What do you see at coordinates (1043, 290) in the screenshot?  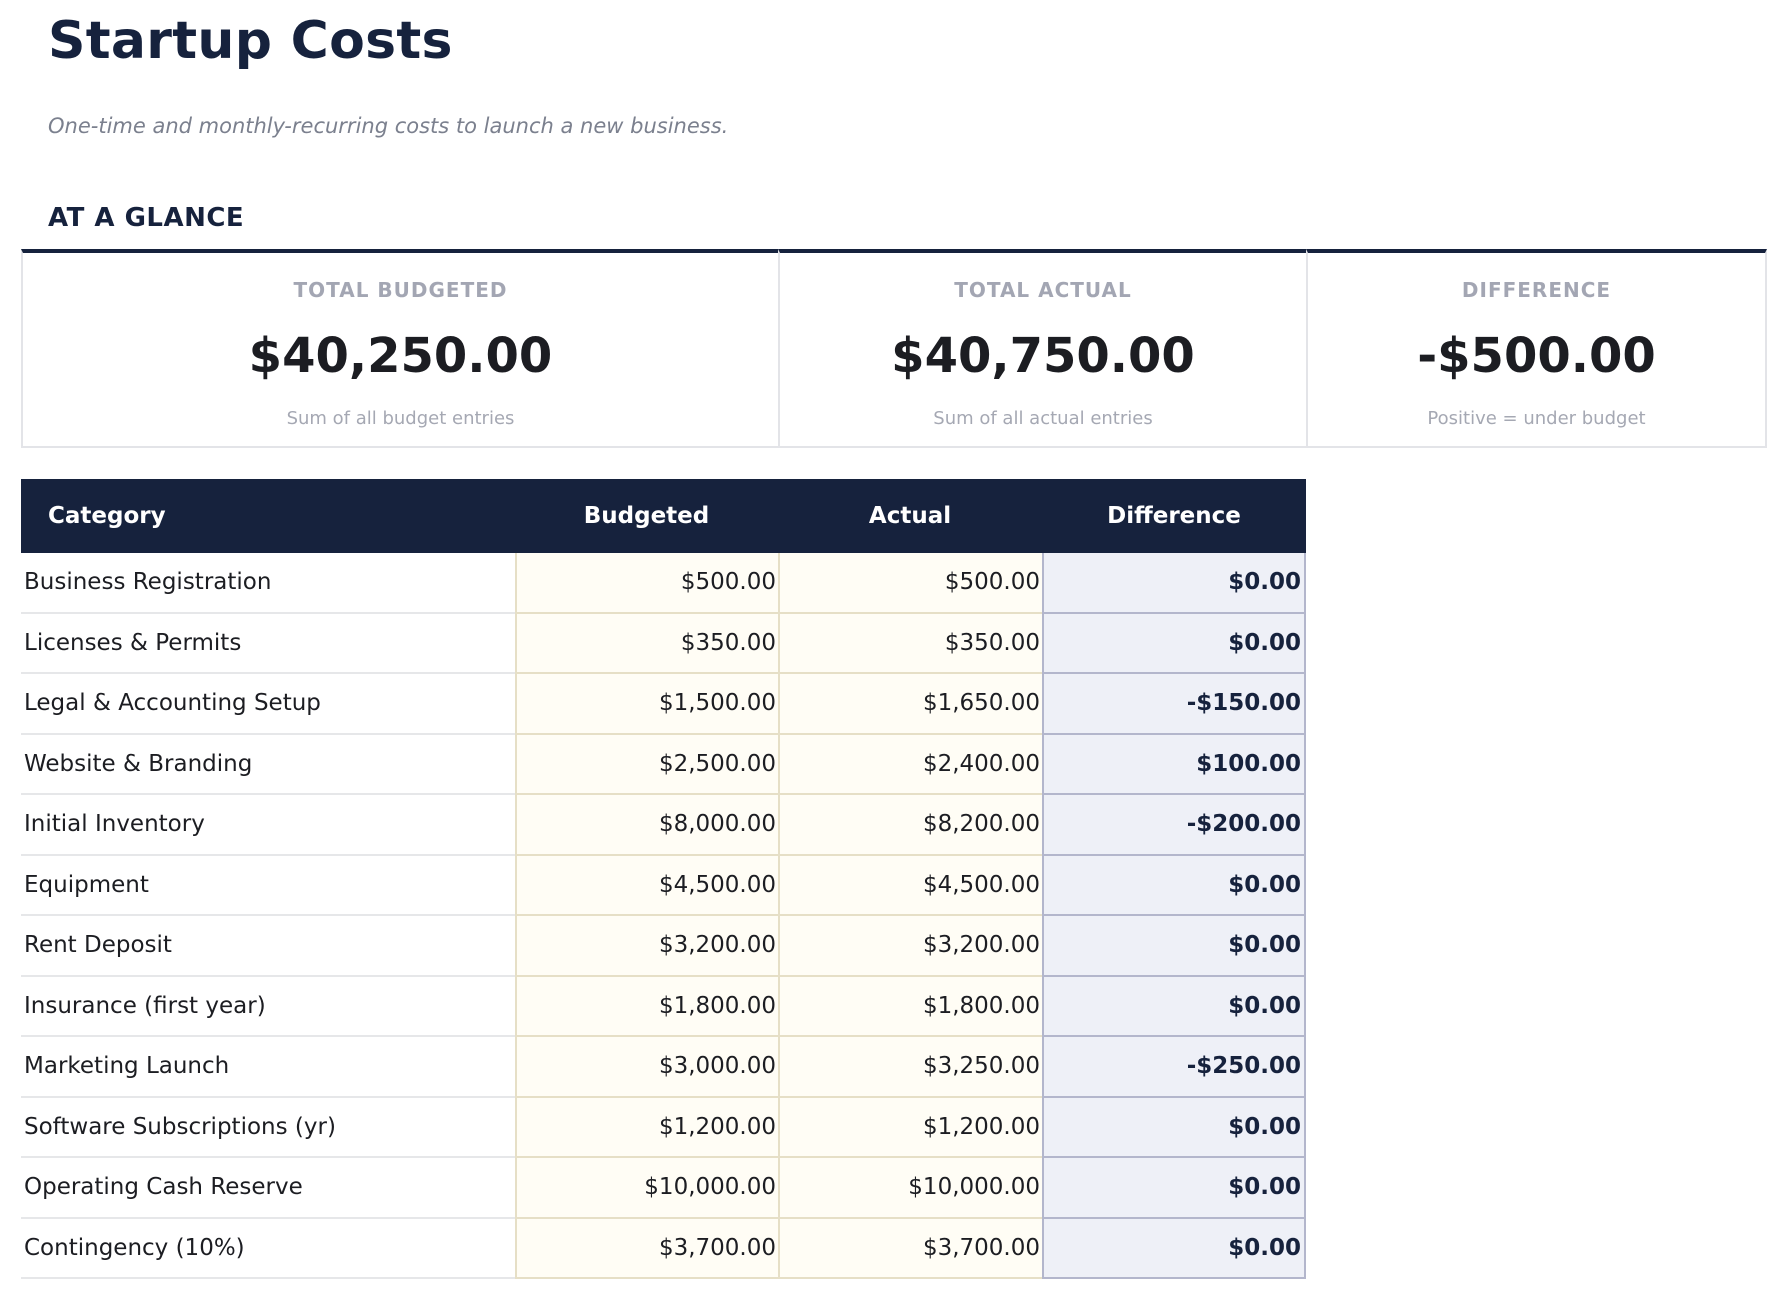 I see `card-label: TOTAL ACTUAL` at bounding box center [1043, 290].